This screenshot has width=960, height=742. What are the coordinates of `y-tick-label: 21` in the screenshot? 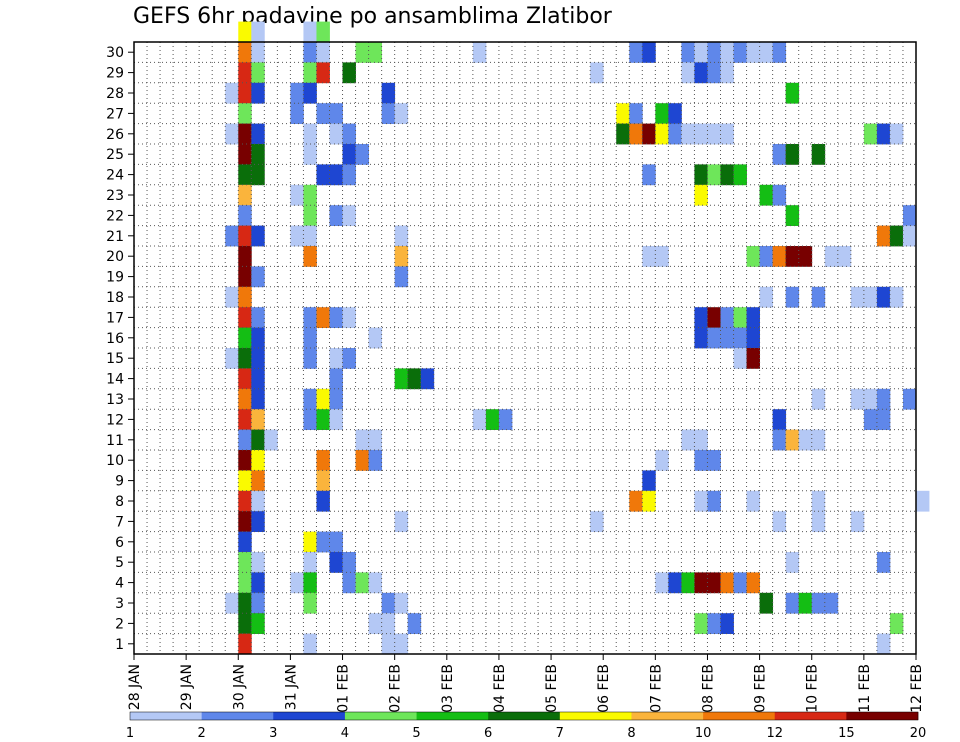 It's located at (115, 237).